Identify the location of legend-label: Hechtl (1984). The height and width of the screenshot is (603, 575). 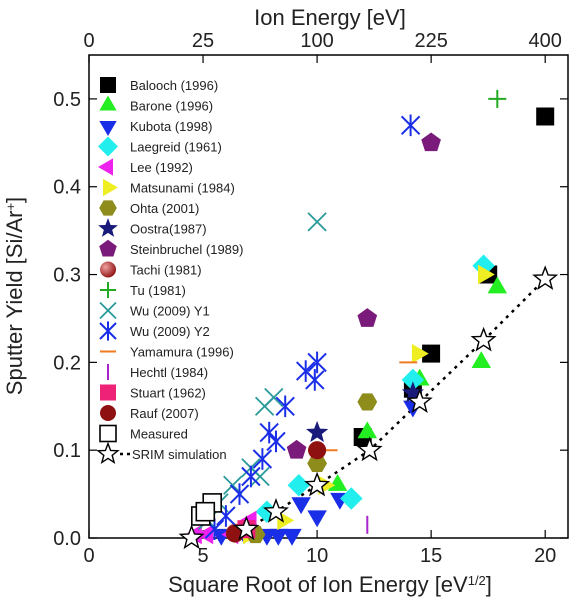
(169, 372).